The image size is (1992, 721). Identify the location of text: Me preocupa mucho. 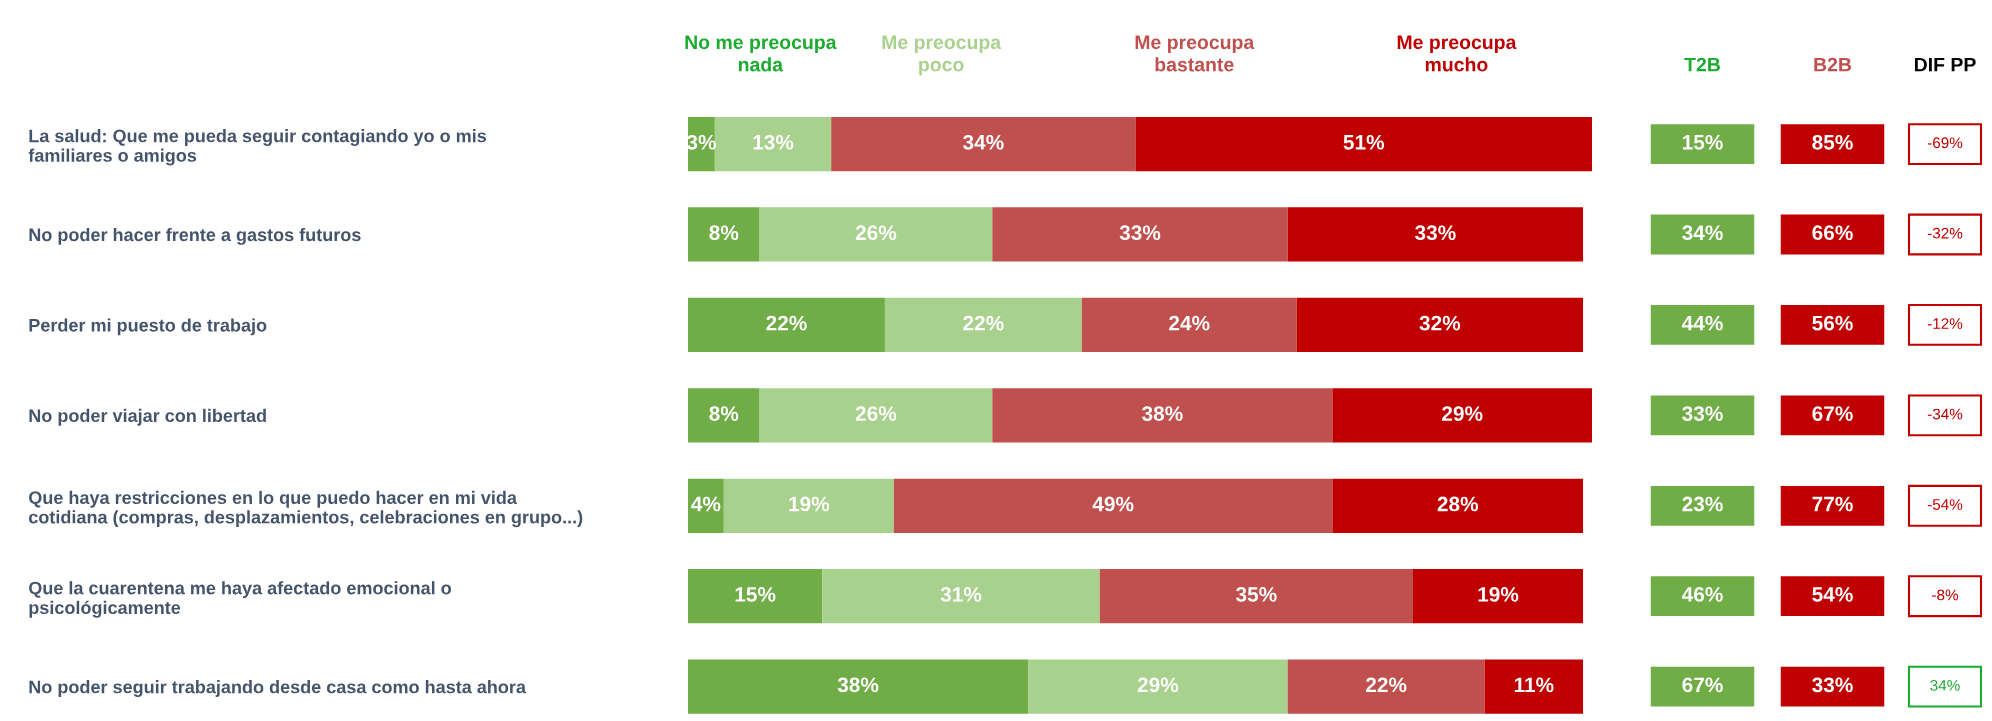
(1457, 53).